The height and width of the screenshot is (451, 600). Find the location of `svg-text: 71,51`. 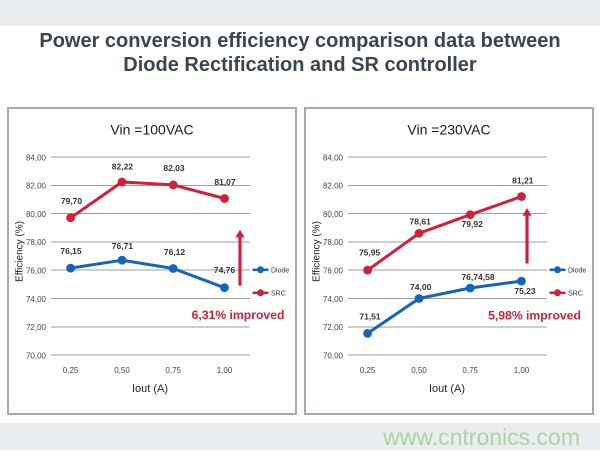

svg-text: 71,51 is located at coordinates (370, 316).